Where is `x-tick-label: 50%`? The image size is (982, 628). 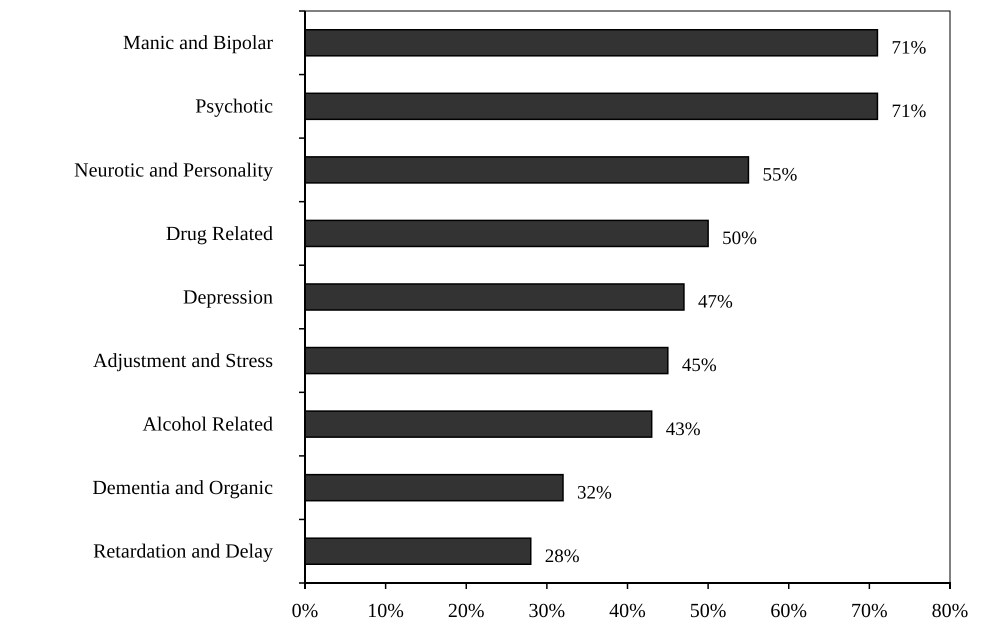 x-tick-label: 50% is located at coordinates (708, 611).